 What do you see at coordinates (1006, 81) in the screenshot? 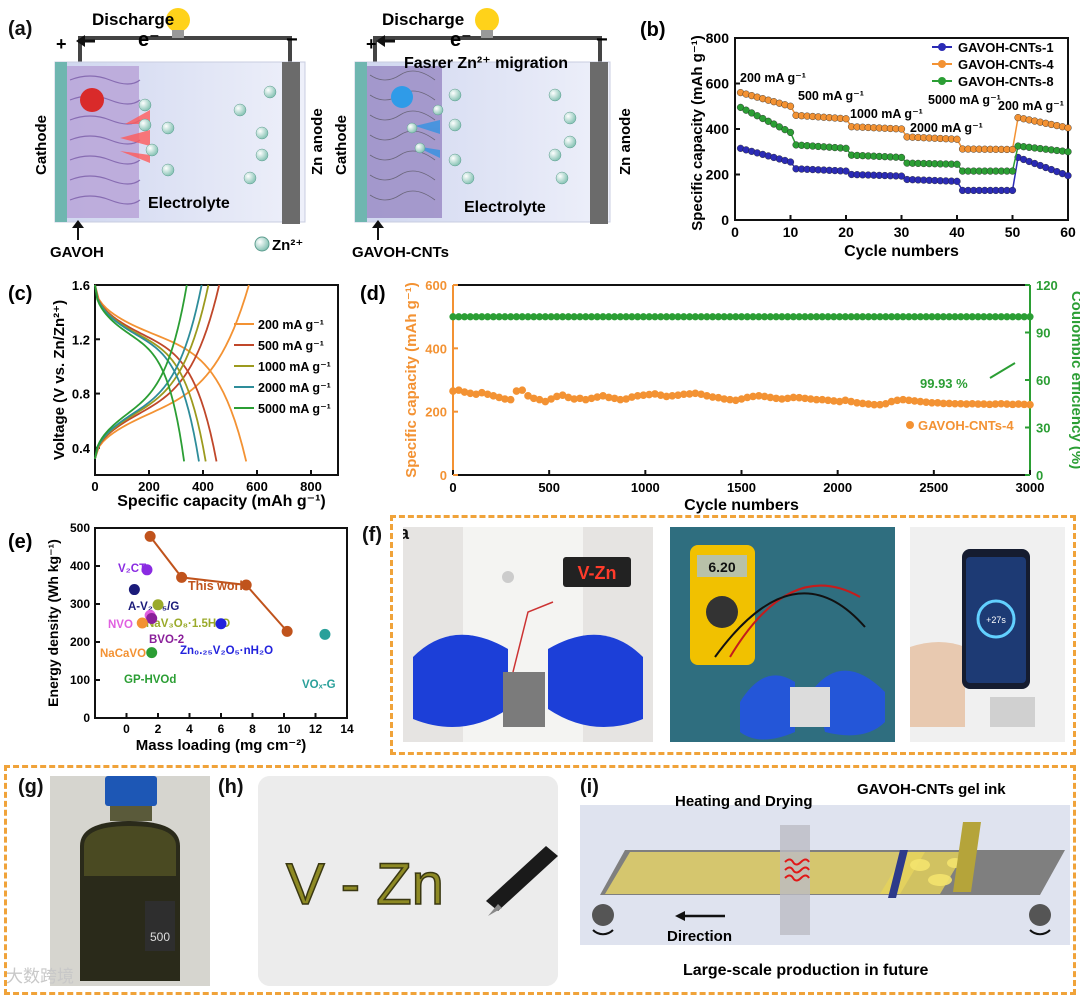
I see `legend-label: GAVOH-CNTs-8` at bounding box center [1006, 81].